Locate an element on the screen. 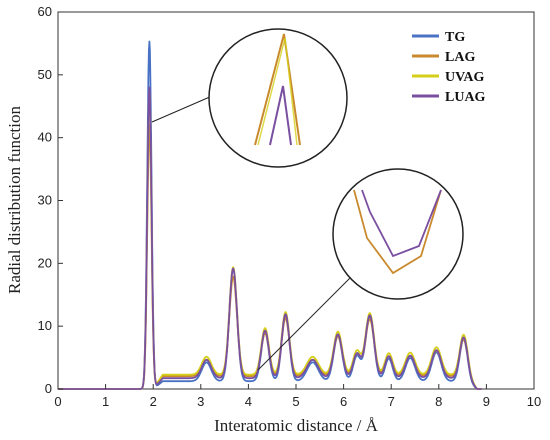  x-tick-label: 0 is located at coordinates (57, 401).